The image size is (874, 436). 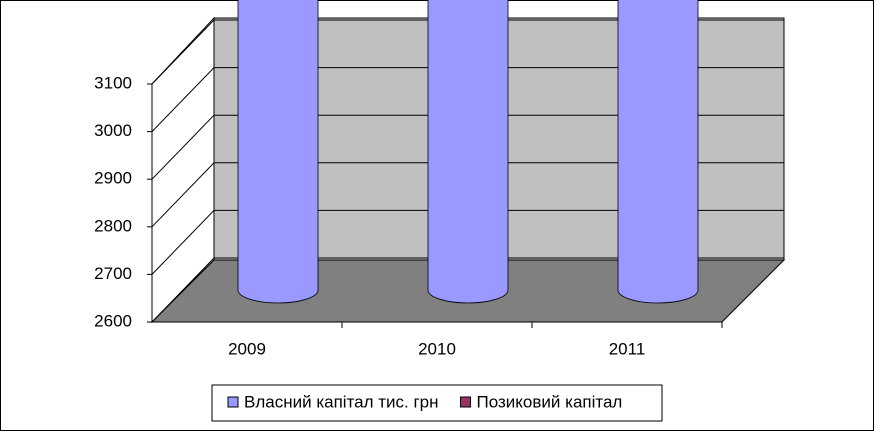 I want to click on legend, so click(x=437, y=403).